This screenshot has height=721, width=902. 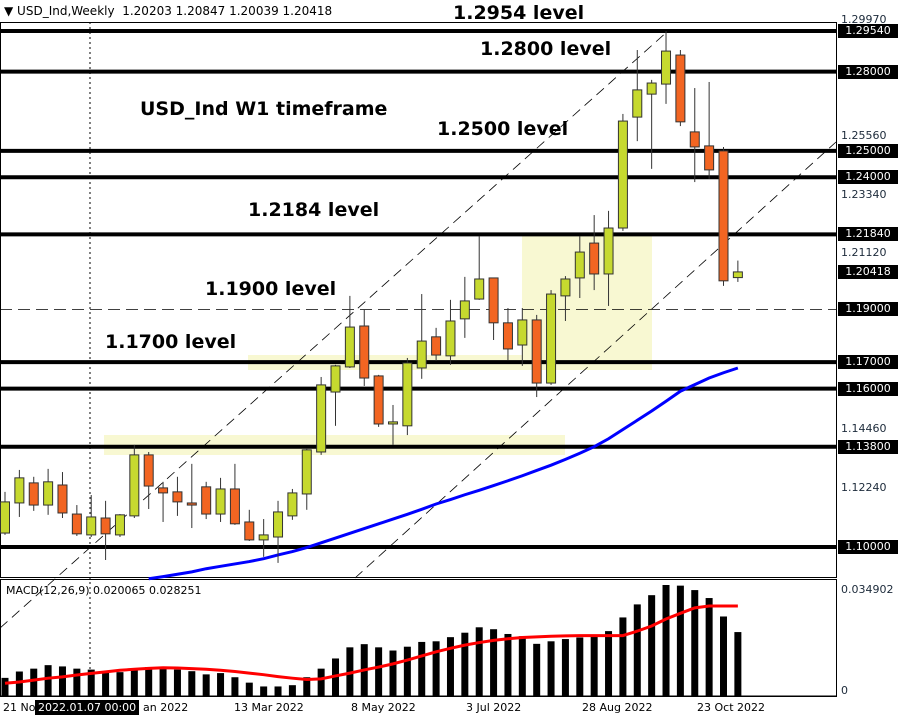 I want to click on price-level-label: 1.17000, so click(x=868, y=362).